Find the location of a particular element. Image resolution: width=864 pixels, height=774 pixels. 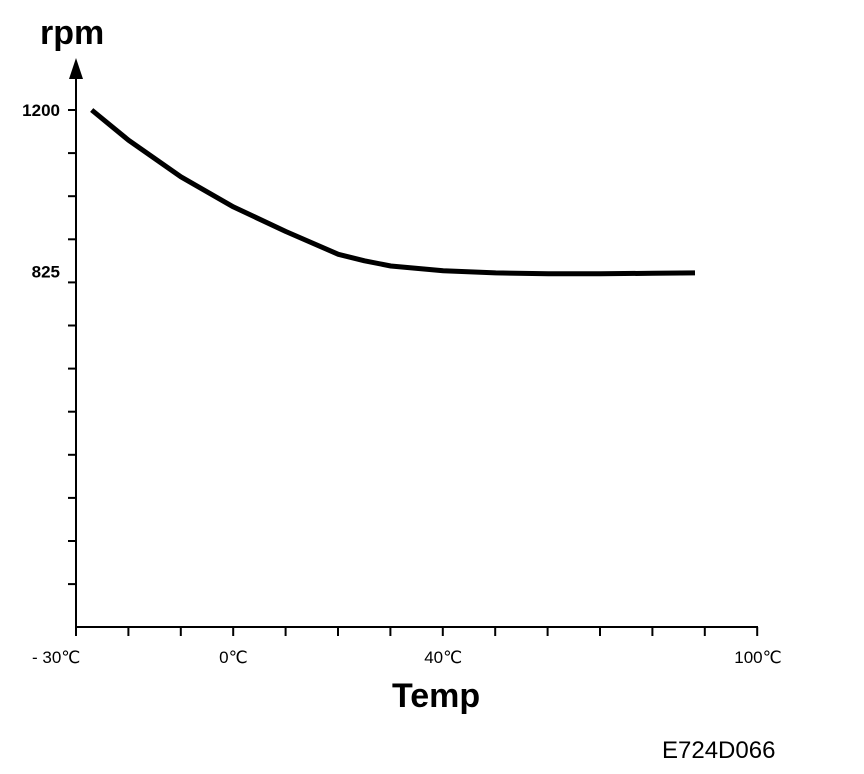

y-axis-arrow is located at coordinates (76, 68).